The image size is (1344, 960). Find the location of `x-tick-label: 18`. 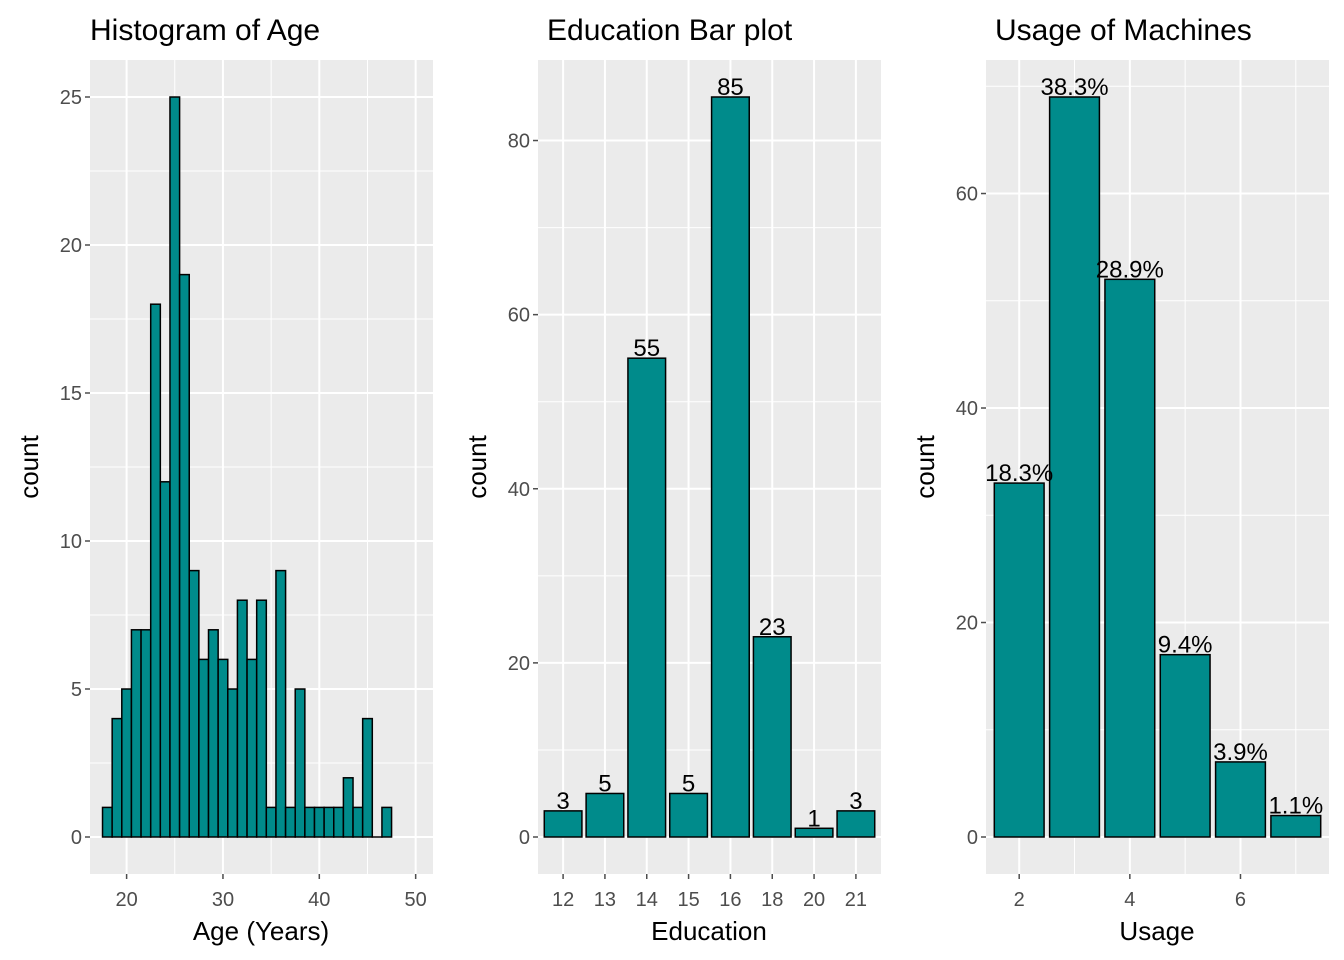

x-tick-label: 18 is located at coordinates (772, 900).